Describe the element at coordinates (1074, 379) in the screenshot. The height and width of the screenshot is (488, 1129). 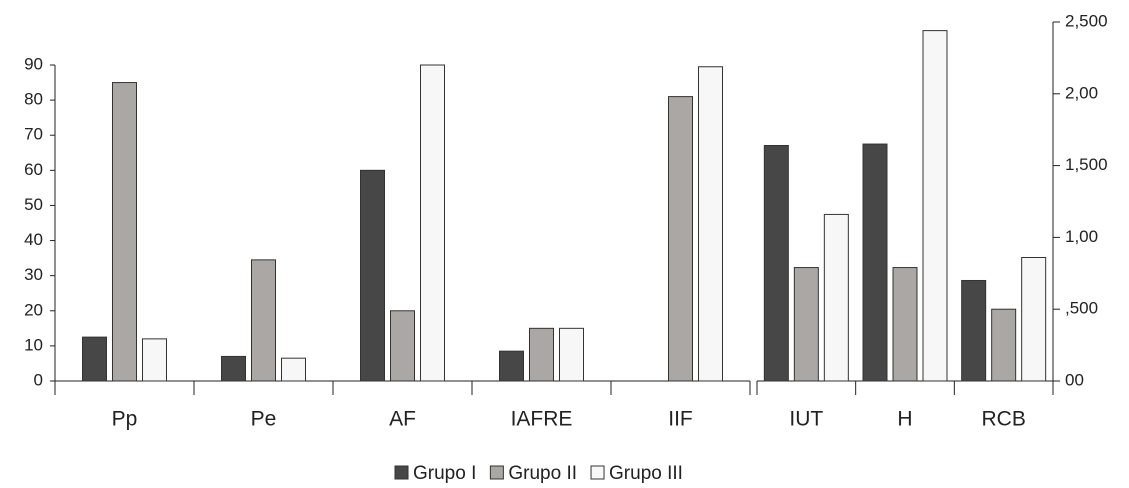
I see `y2-tick-label: 00` at that location.